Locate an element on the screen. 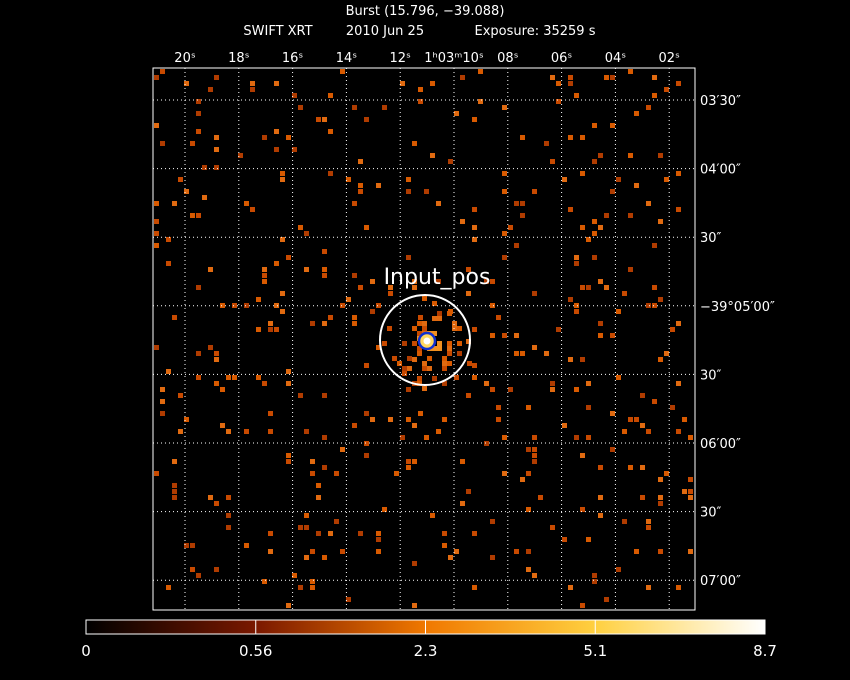 Image resolution: width=850 pixels, height=680 pixels. source-circle is located at coordinates (425, 340).